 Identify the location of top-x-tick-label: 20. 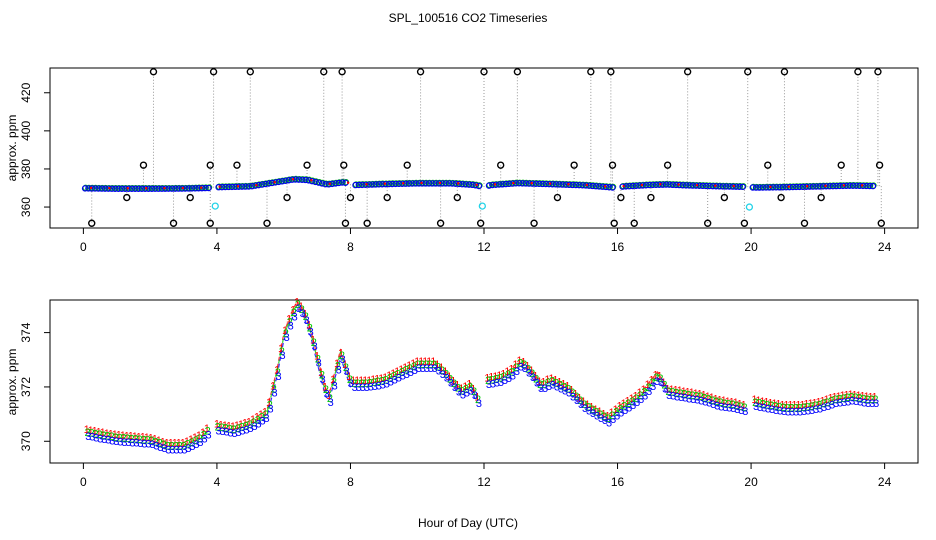
(751, 247).